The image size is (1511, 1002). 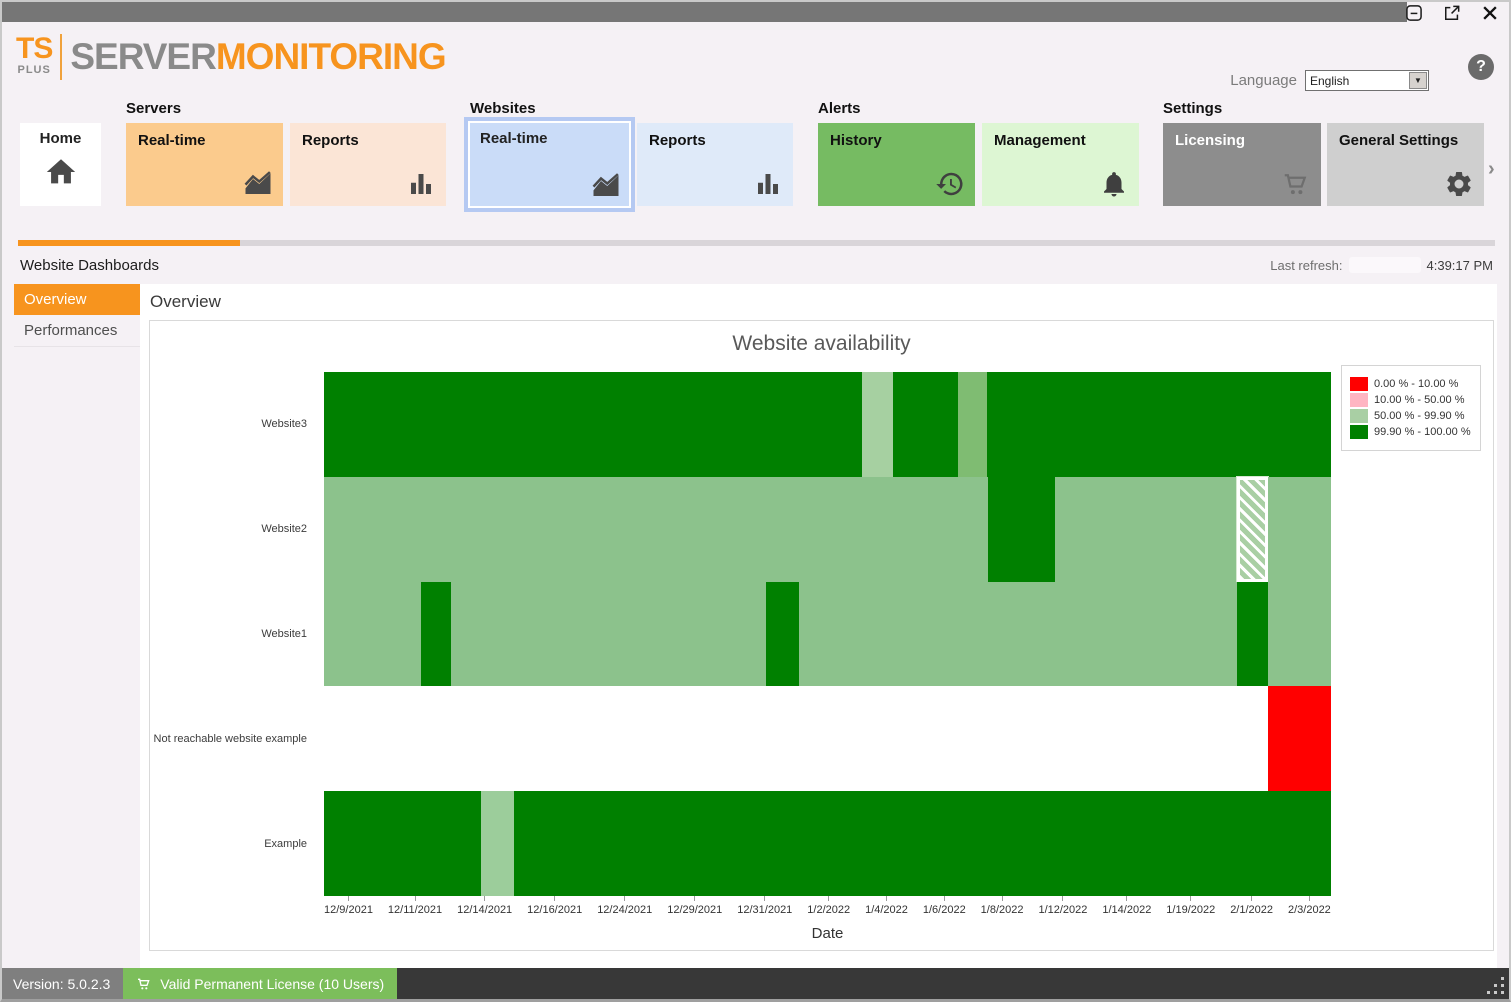 I want to click on close-button, so click(x=1490, y=13).